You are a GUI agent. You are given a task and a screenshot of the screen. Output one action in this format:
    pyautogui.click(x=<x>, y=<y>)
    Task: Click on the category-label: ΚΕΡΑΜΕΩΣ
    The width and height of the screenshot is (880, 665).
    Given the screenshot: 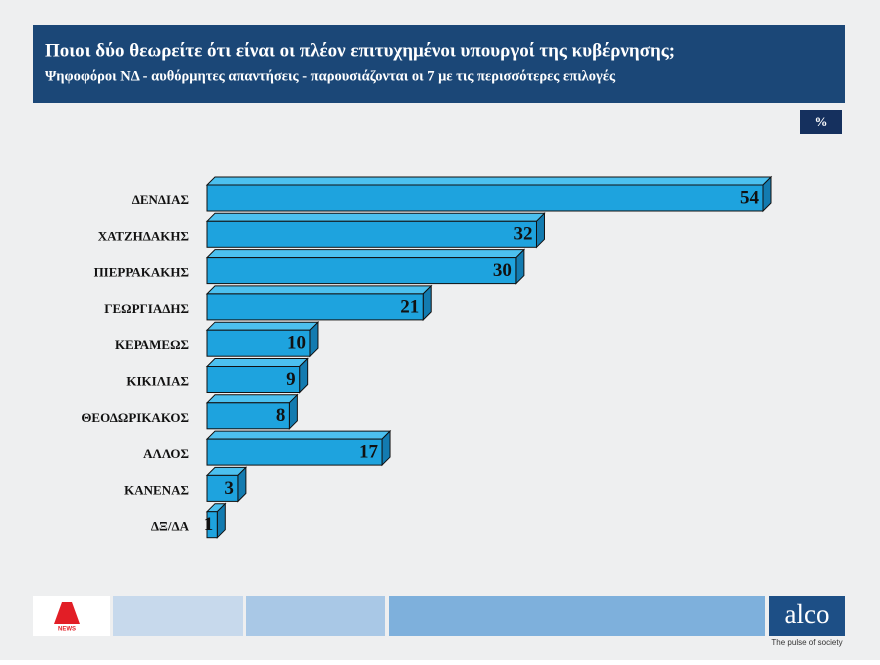 What is the action you would take?
    pyautogui.click(x=152, y=344)
    